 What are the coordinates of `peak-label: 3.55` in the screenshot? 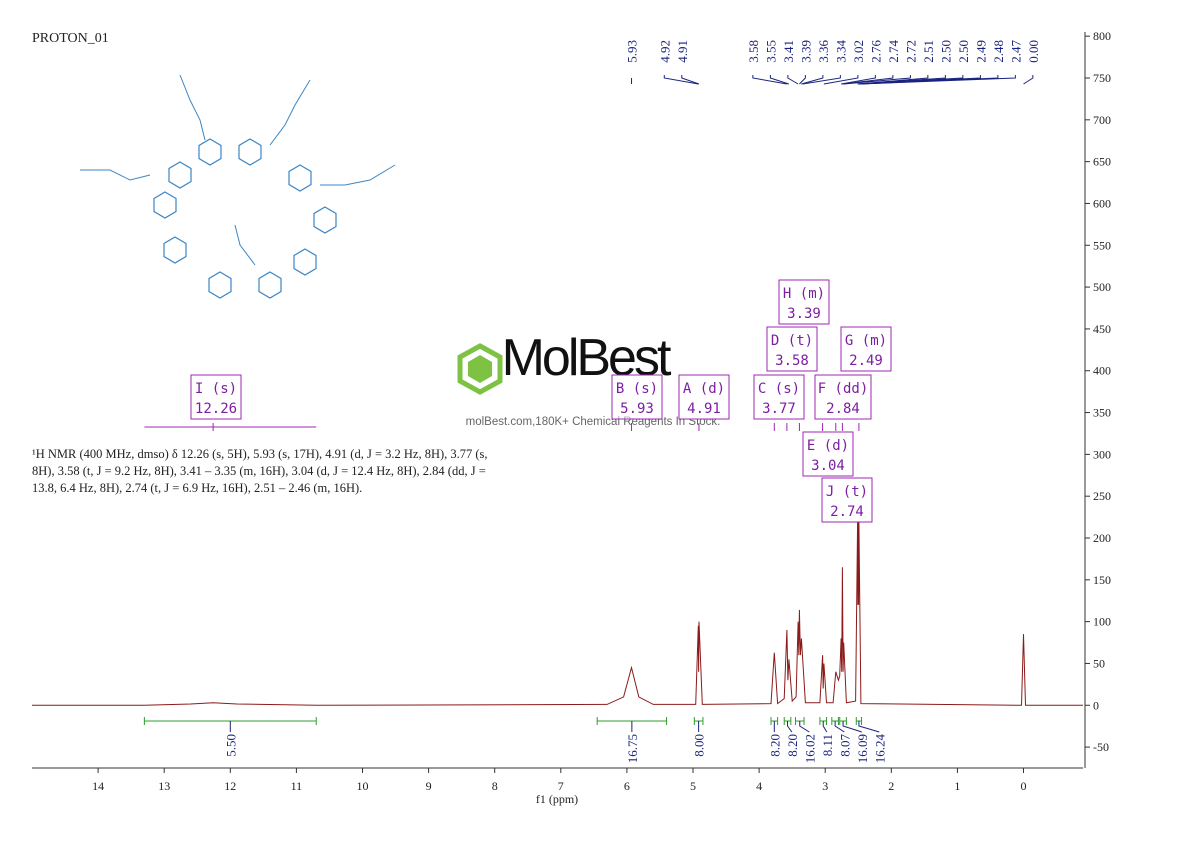 It's located at (770, 51).